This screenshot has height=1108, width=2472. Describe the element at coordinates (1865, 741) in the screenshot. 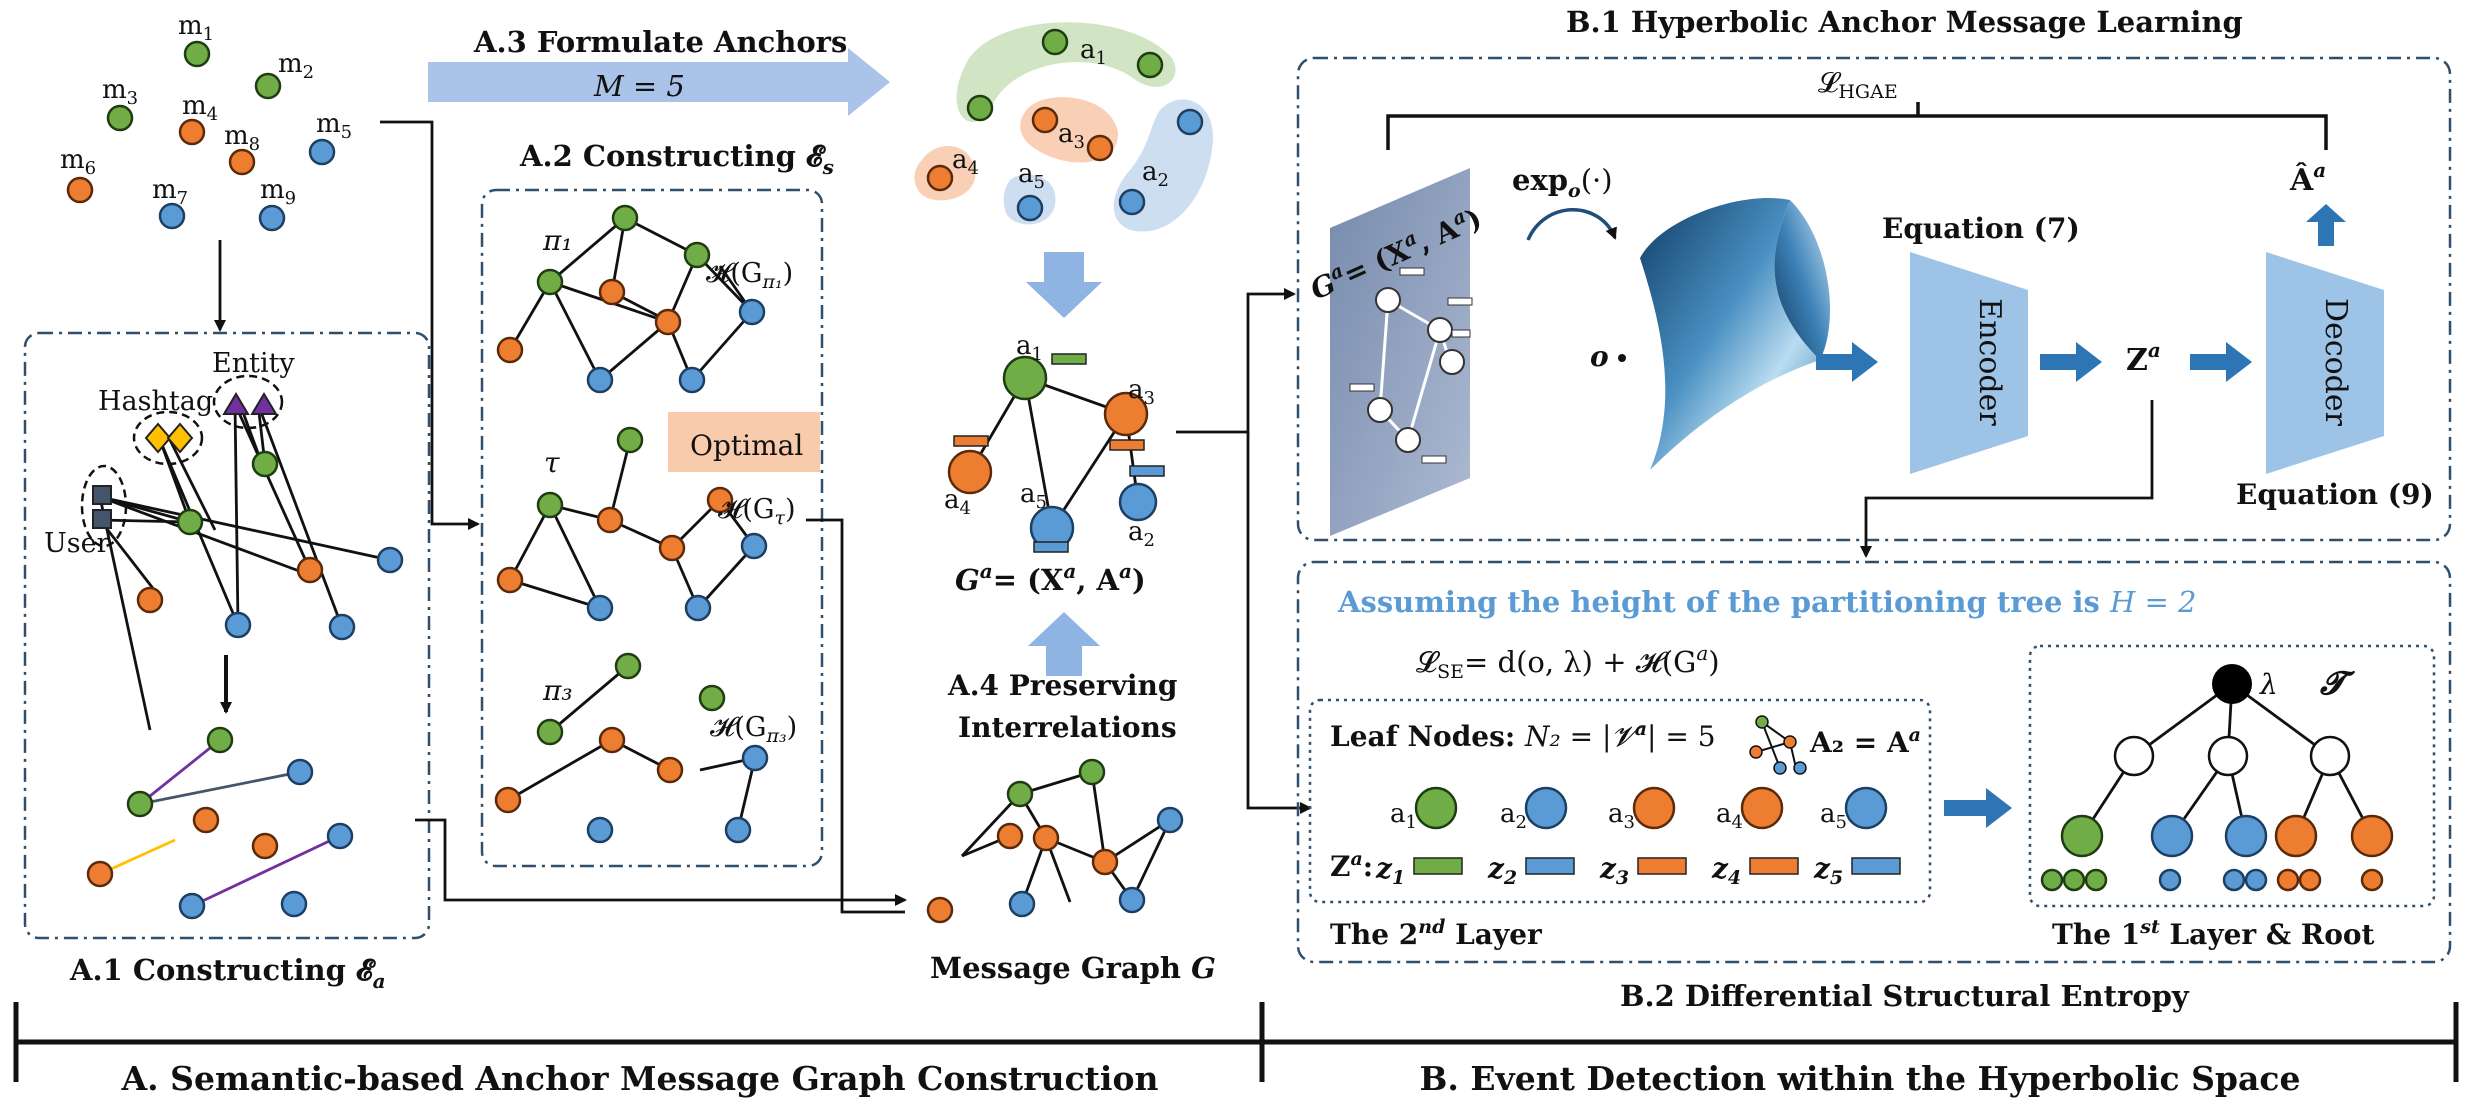

I see `a2-eq: A₂ = Aa` at that location.